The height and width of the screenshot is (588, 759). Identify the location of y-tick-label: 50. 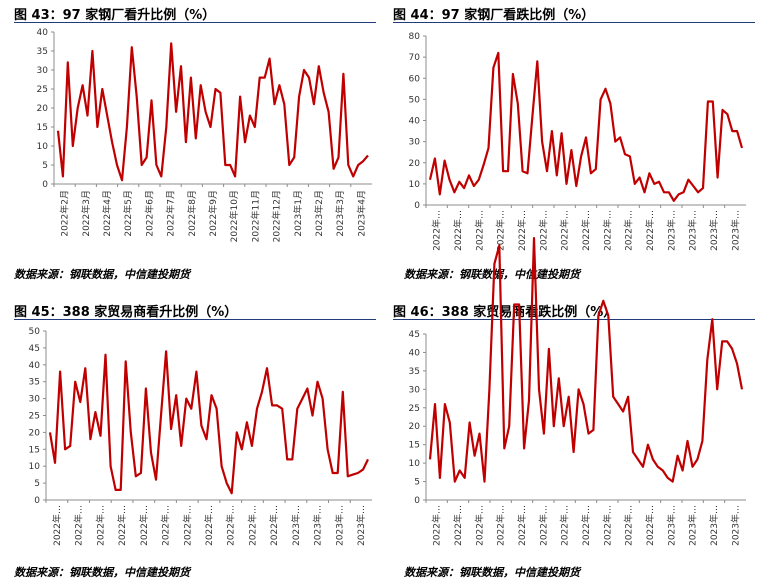
(35, 332).